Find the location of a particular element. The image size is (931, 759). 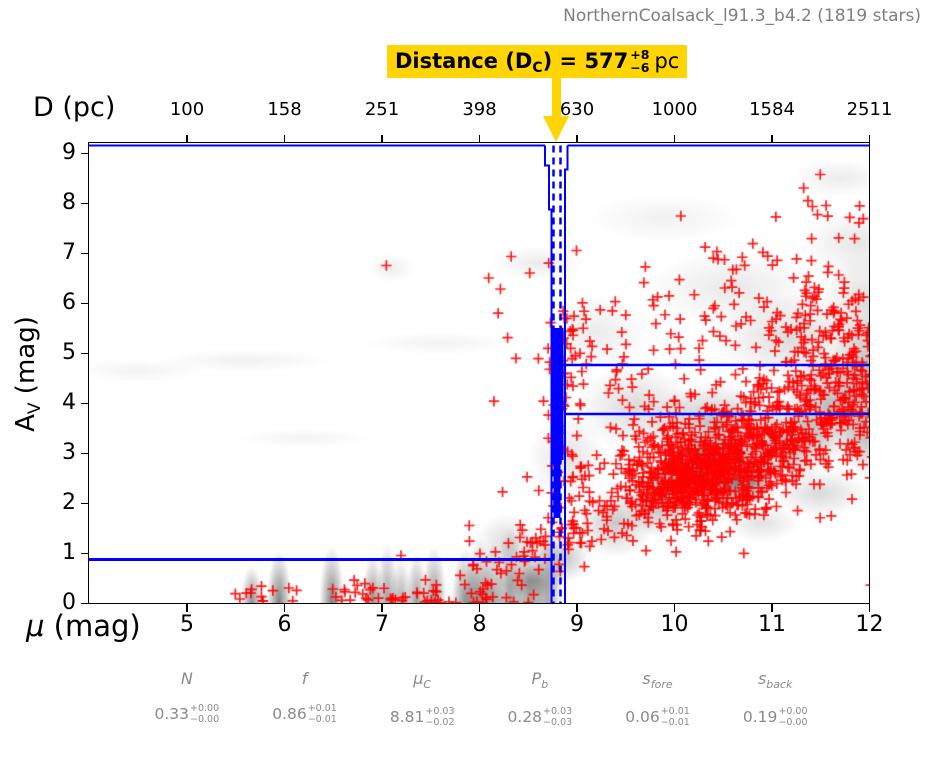

distance-annotation-bold: Distance (D C) = 577 is located at coordinates (512, 62).